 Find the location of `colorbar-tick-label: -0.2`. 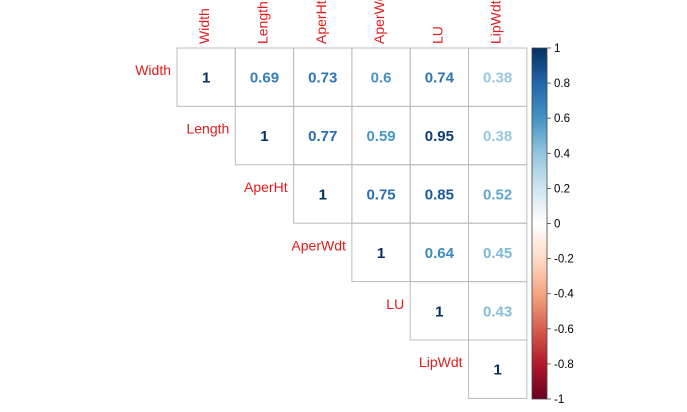

colorbar-tick-label: -0.2 is located at coordinates (564, 260).